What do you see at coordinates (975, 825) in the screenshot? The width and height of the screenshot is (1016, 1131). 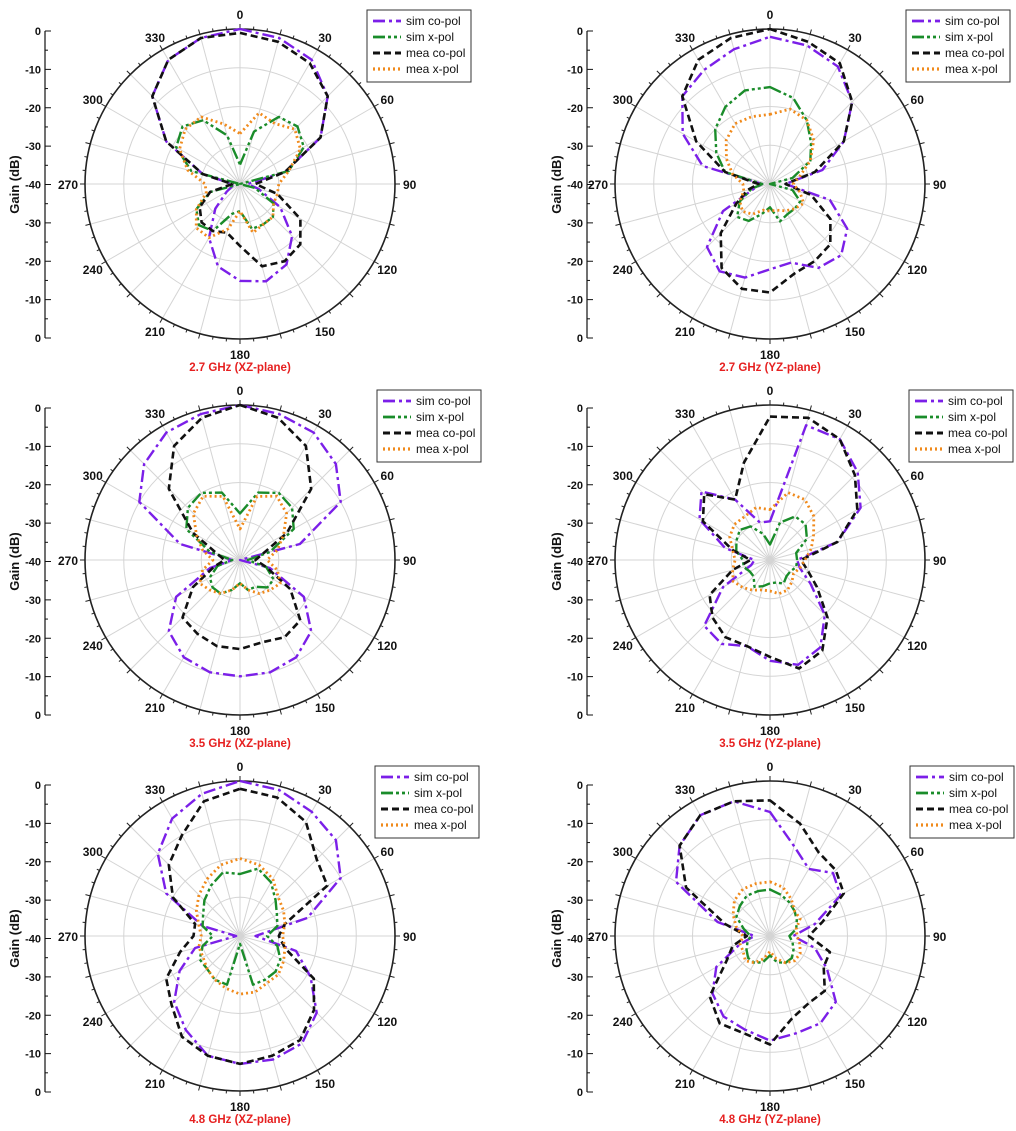 I see `legend-label: mea x-pol` at bounding box center [975, 825].